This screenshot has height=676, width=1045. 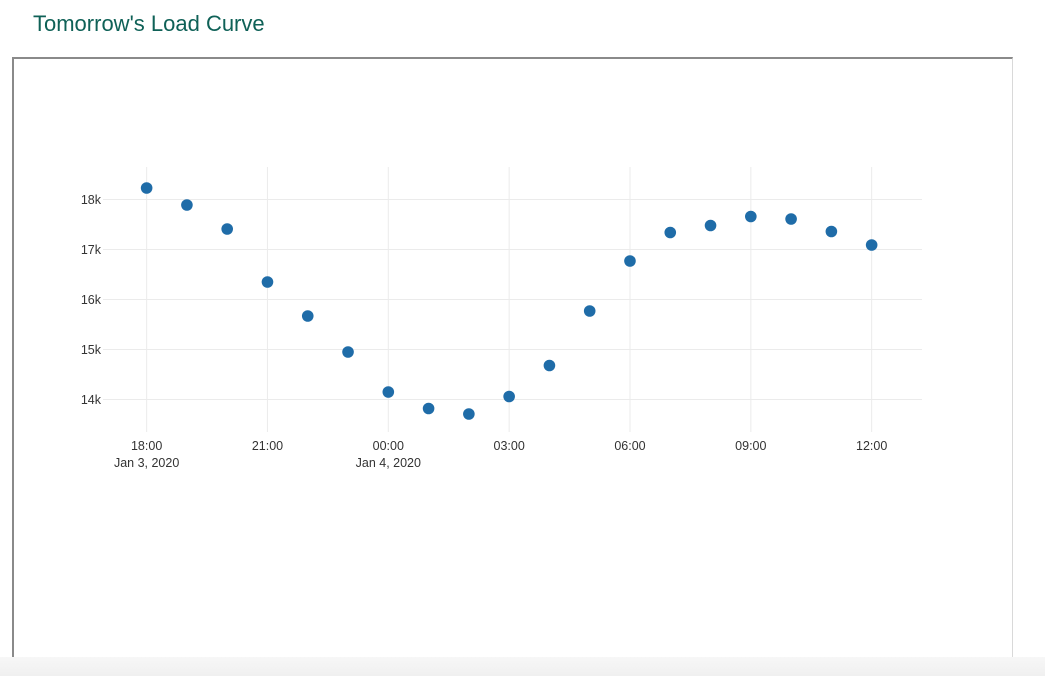 What do you see at coordinates (91, 200) in the screenshot?
I see `y-tick-label: 18k` at bounding box center [91, 200].